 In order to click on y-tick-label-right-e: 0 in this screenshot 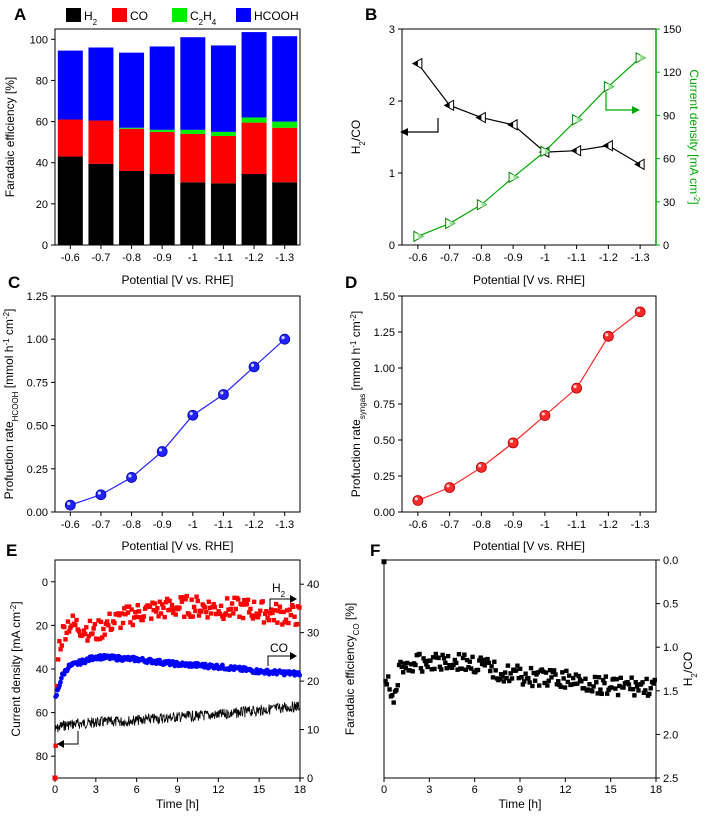, I will do `click(310, 779)`.